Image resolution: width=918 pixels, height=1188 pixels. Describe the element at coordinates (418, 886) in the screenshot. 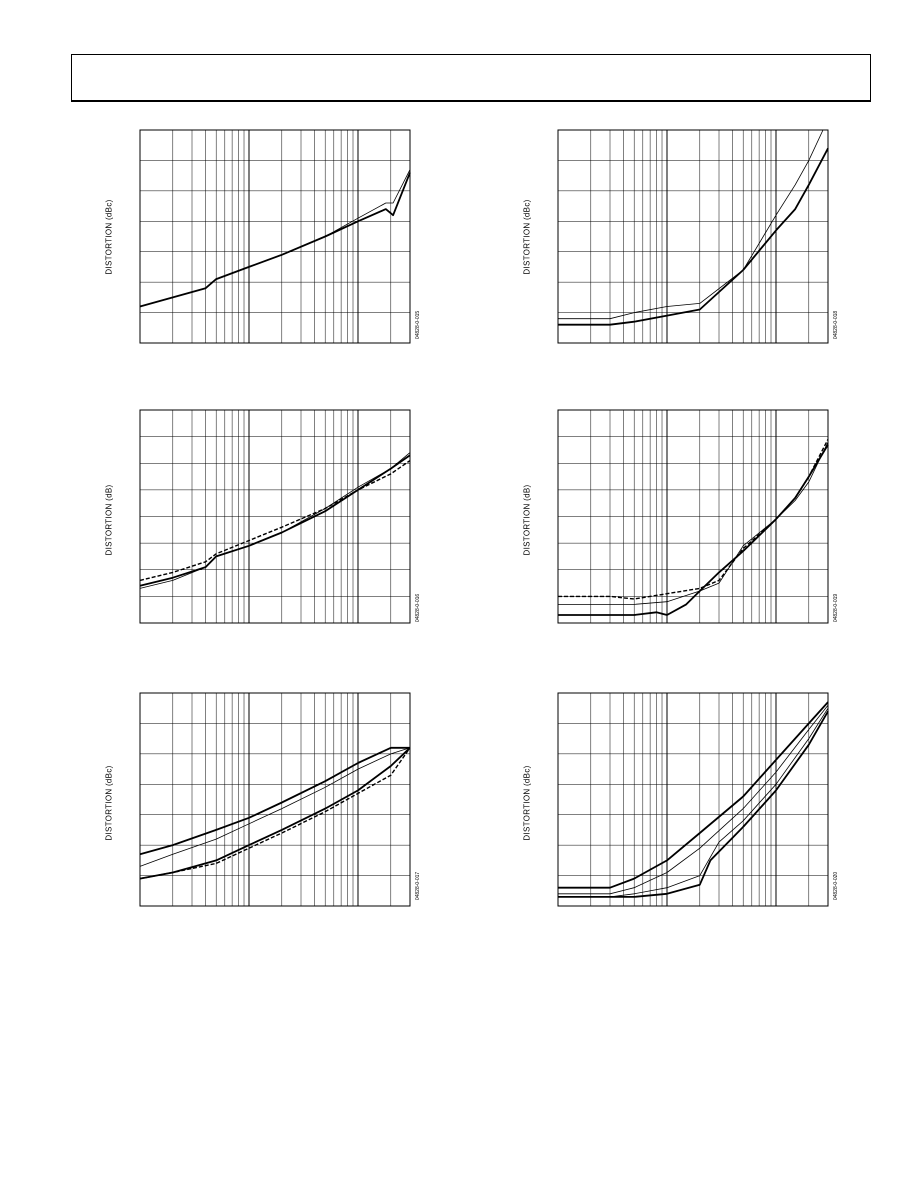

I see `chart-5-figure-id: 04828-0-017` at that location.